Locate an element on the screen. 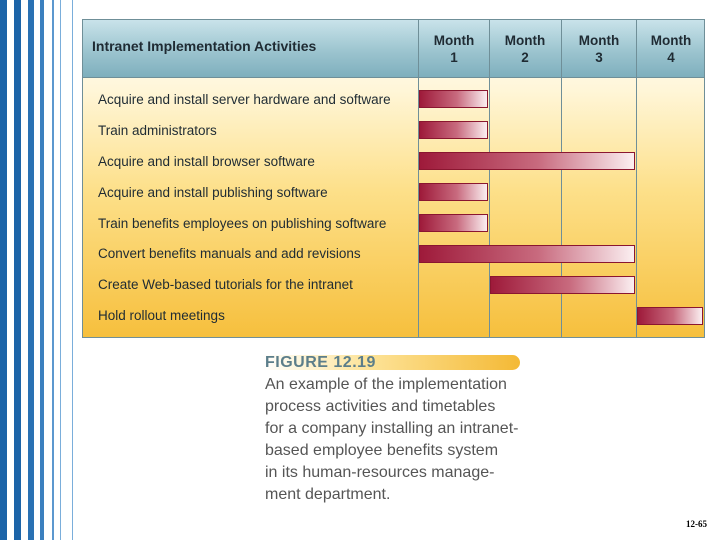  month-header-1: Month 1 is located at coordinates (454, 49).